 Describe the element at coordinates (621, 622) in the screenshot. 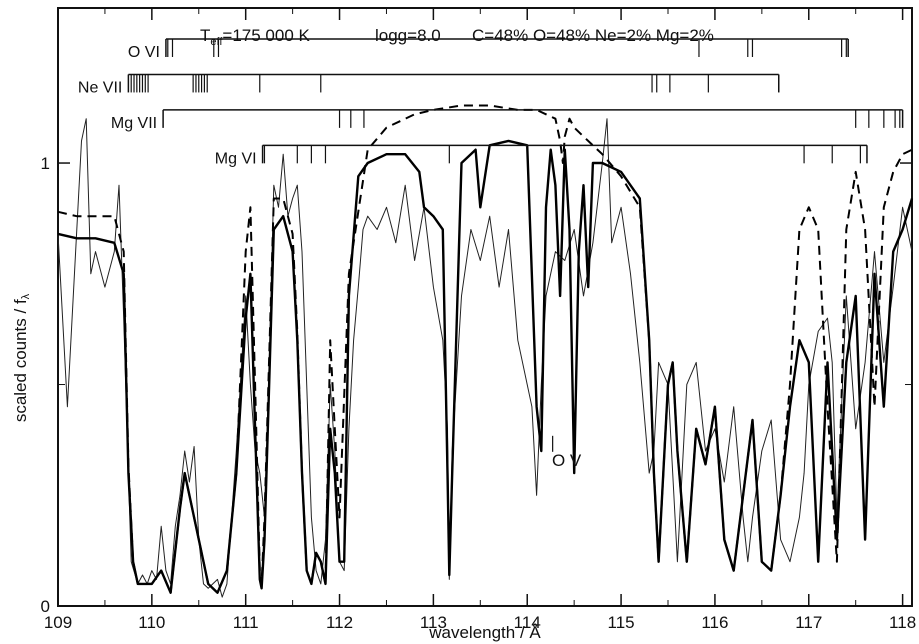

I see `x-tick-label: 115` at that location.